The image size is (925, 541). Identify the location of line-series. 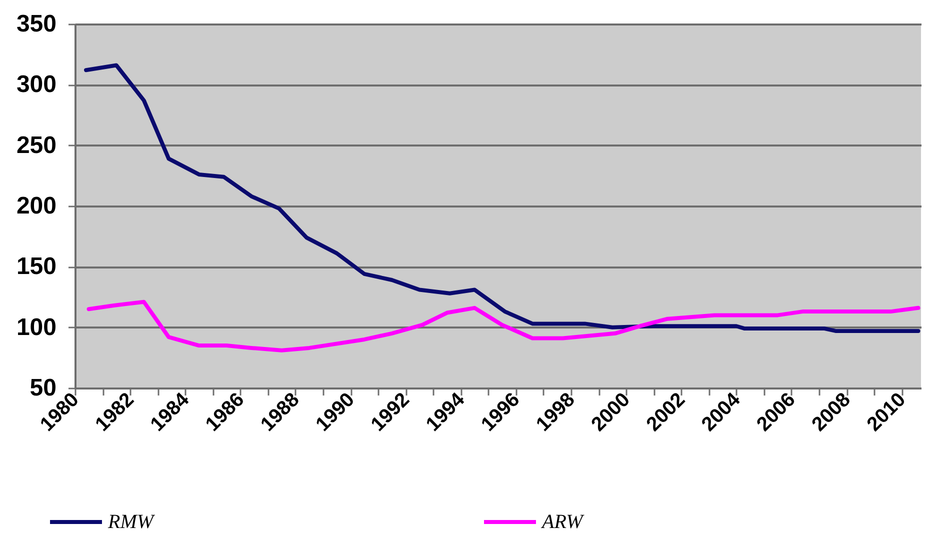
(503, 326).